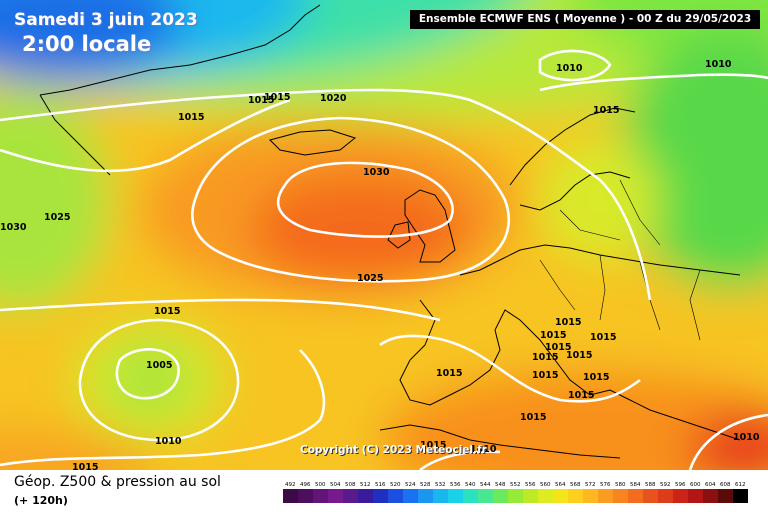 The width and height of the screenshot is (768, 512). I want to click on colorbar-tick-label: 568, so click(575, 485).